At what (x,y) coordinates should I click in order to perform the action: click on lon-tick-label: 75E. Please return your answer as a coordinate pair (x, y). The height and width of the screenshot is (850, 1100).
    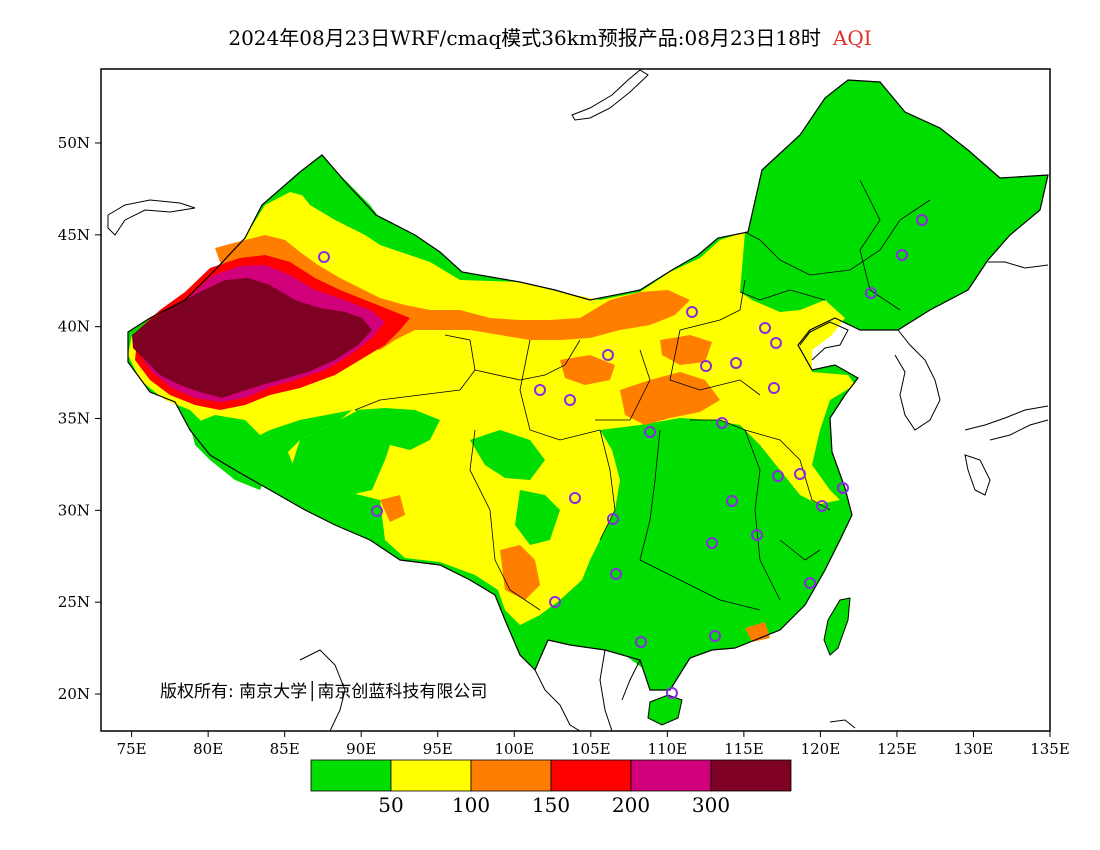
    Looking at the image, I should click on (132, 749).